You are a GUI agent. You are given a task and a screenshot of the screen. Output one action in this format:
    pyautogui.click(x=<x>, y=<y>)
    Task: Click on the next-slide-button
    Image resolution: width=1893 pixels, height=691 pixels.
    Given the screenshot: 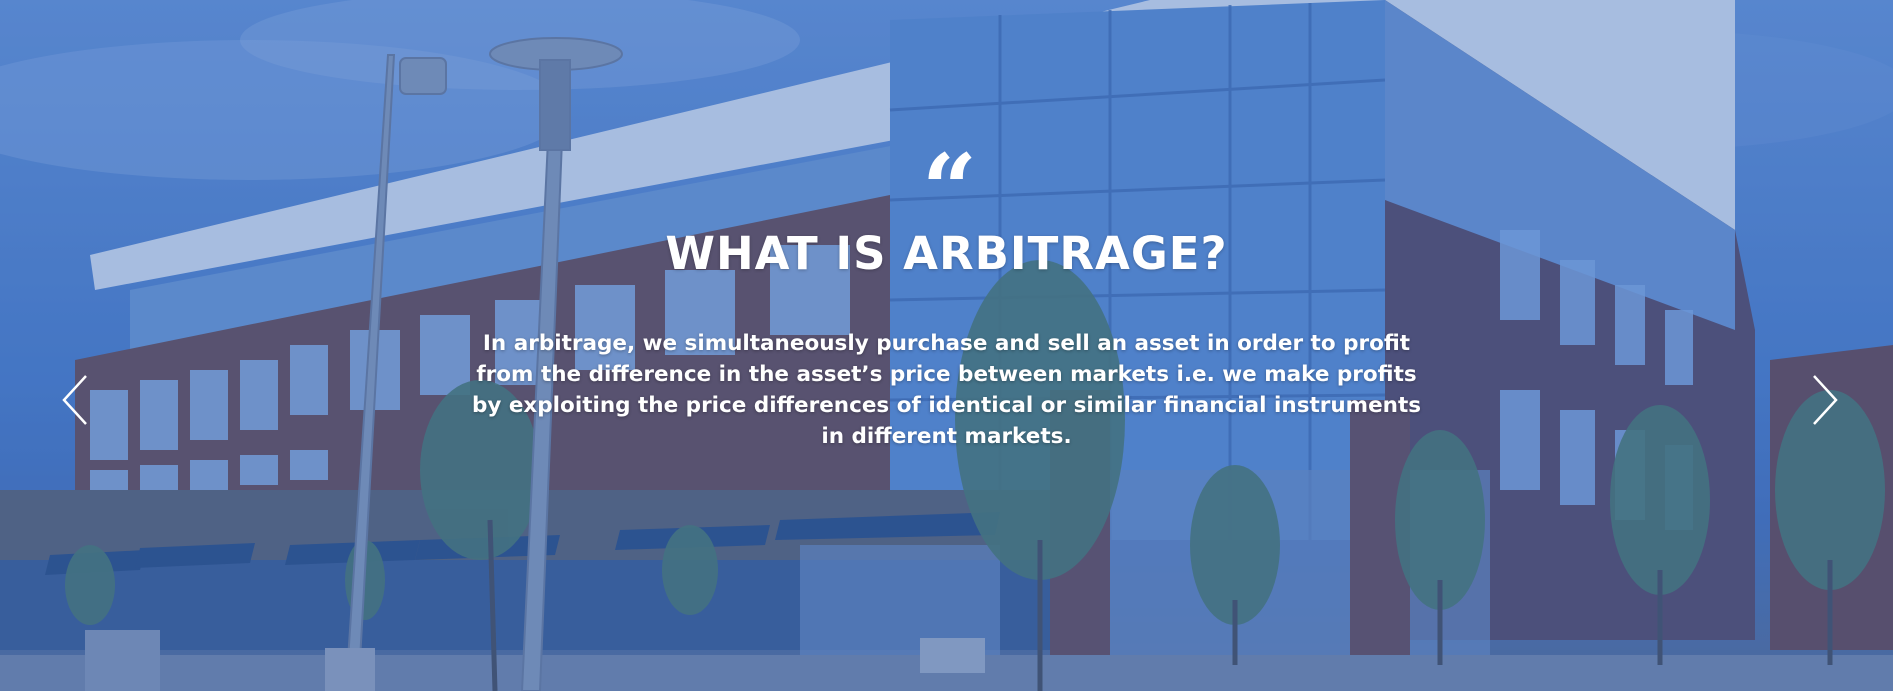 What is the action you would take?
    pyautogui.click(x=1824, y=400)
    